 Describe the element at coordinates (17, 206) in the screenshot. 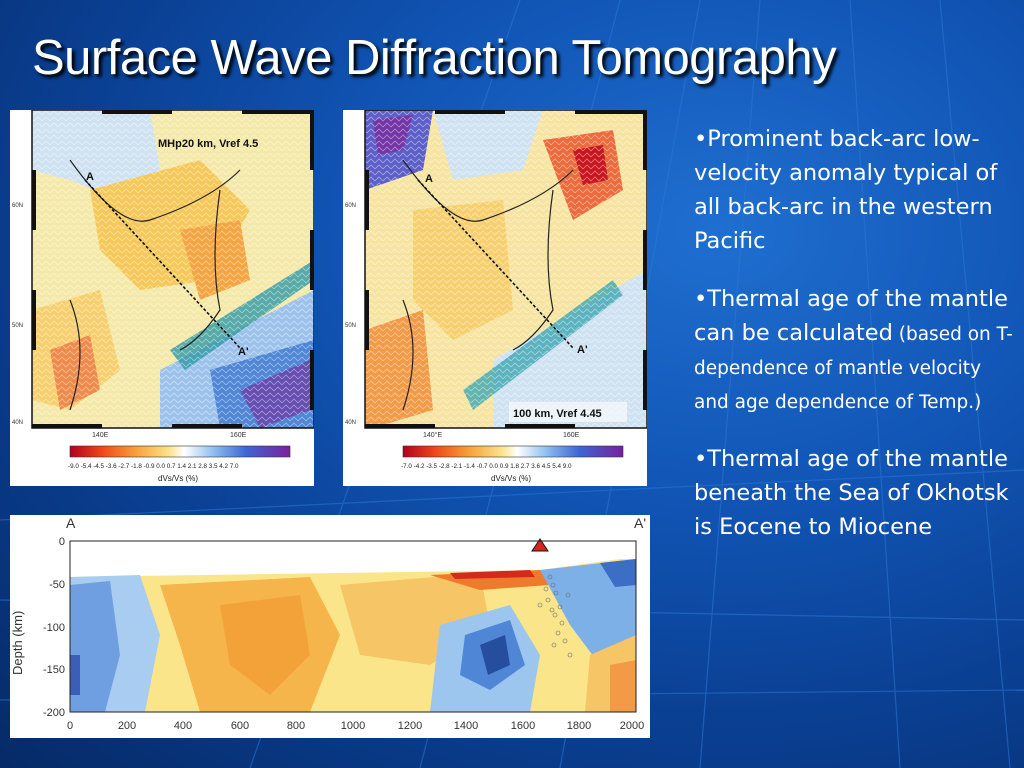

I see `map-left-lat-60: 60N` at that location.